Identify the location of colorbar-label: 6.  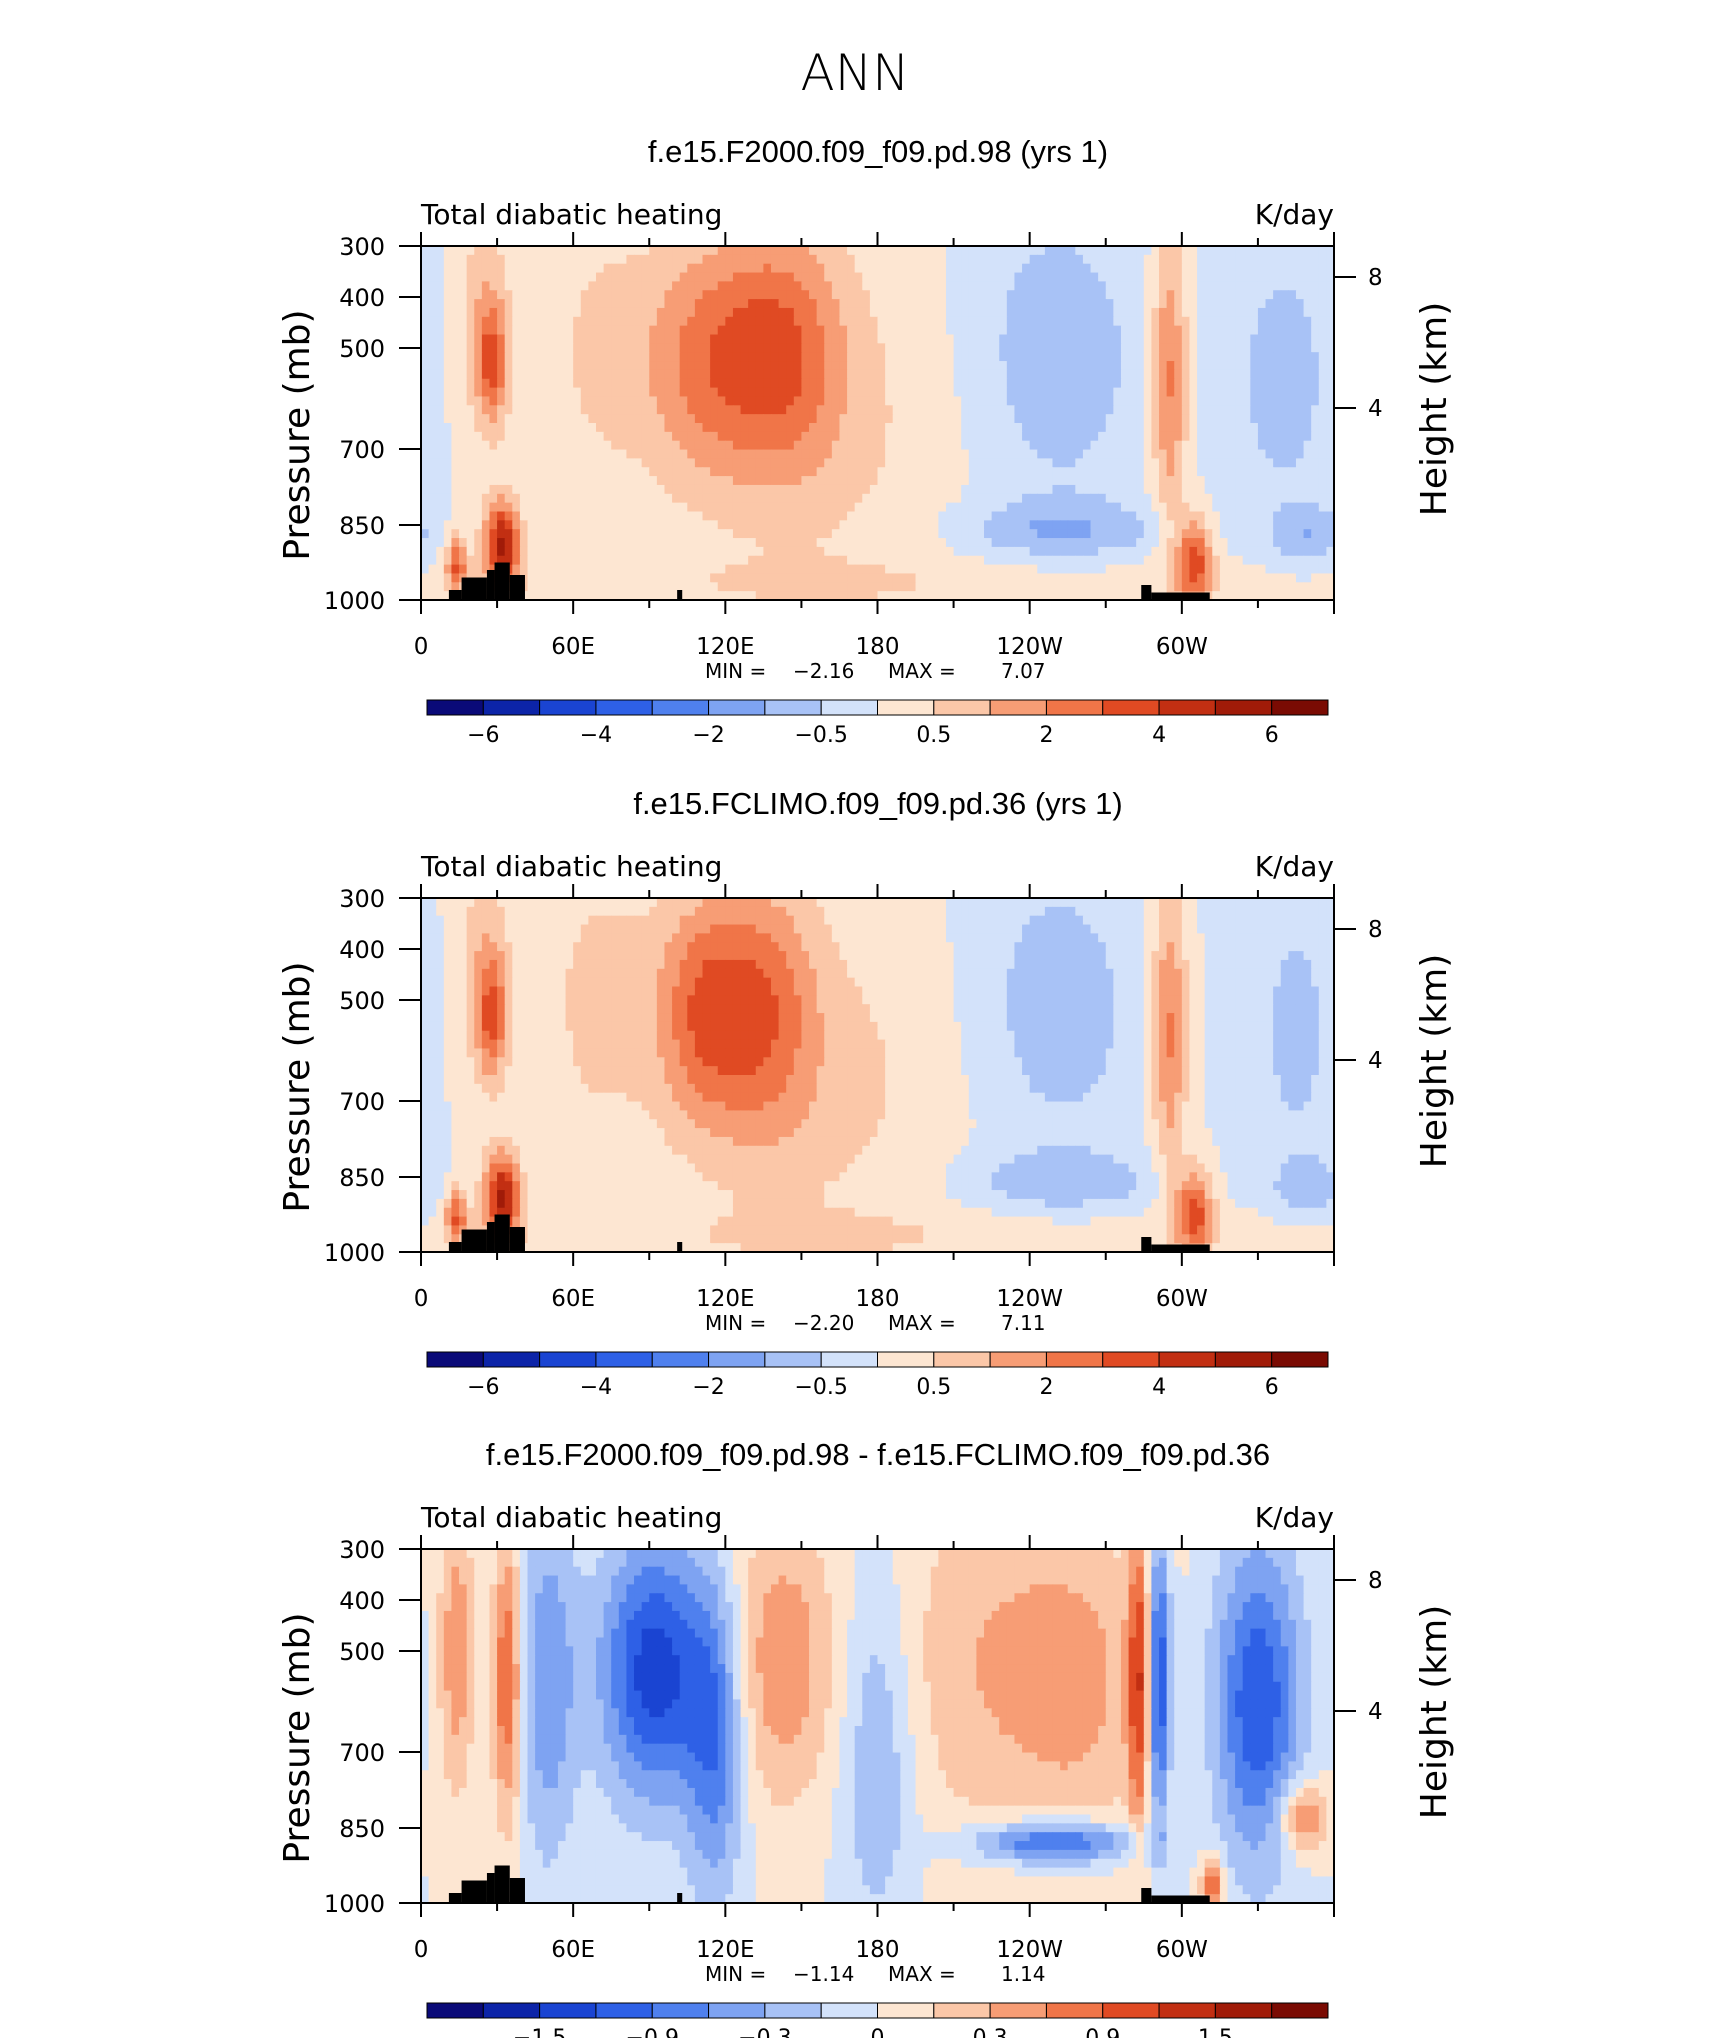
(1272, 735).